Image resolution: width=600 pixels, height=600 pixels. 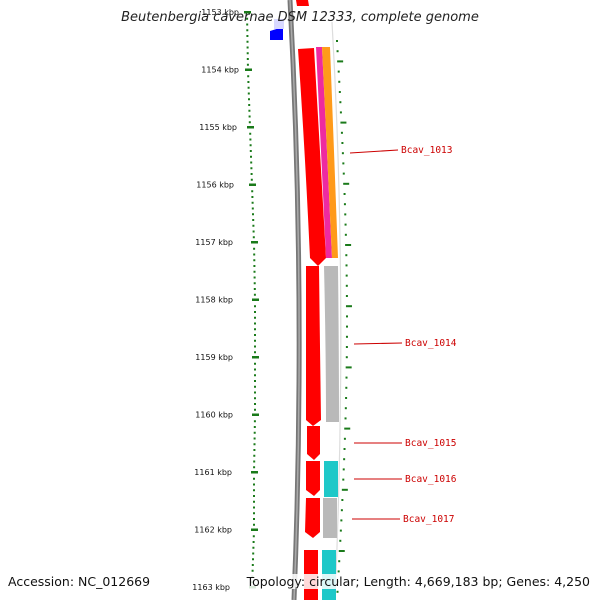 I want to click on tick-label: 1158 kbp, so click(x=214, y=300).